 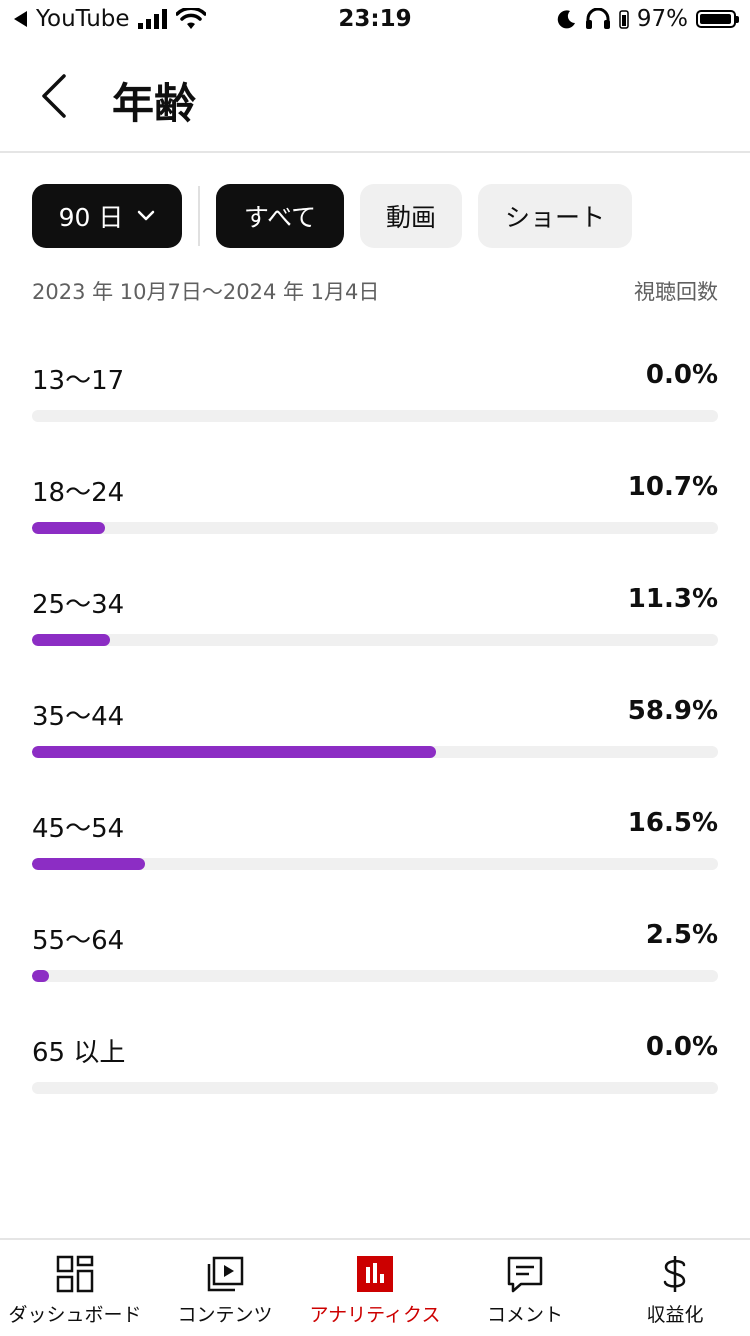 What do you see at coordinates (75, 1274) in the screenshot?
I see `dashboard-icon` at bounding box center [75, 1274].